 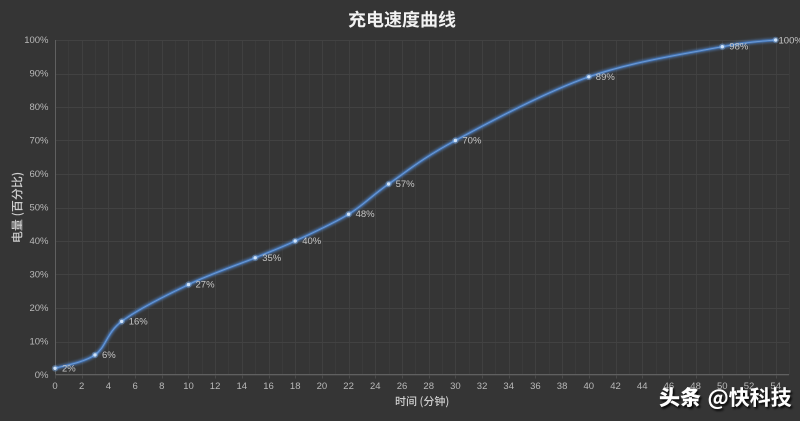 I want to click on svg-text: 42, so click(x=615, y=386).